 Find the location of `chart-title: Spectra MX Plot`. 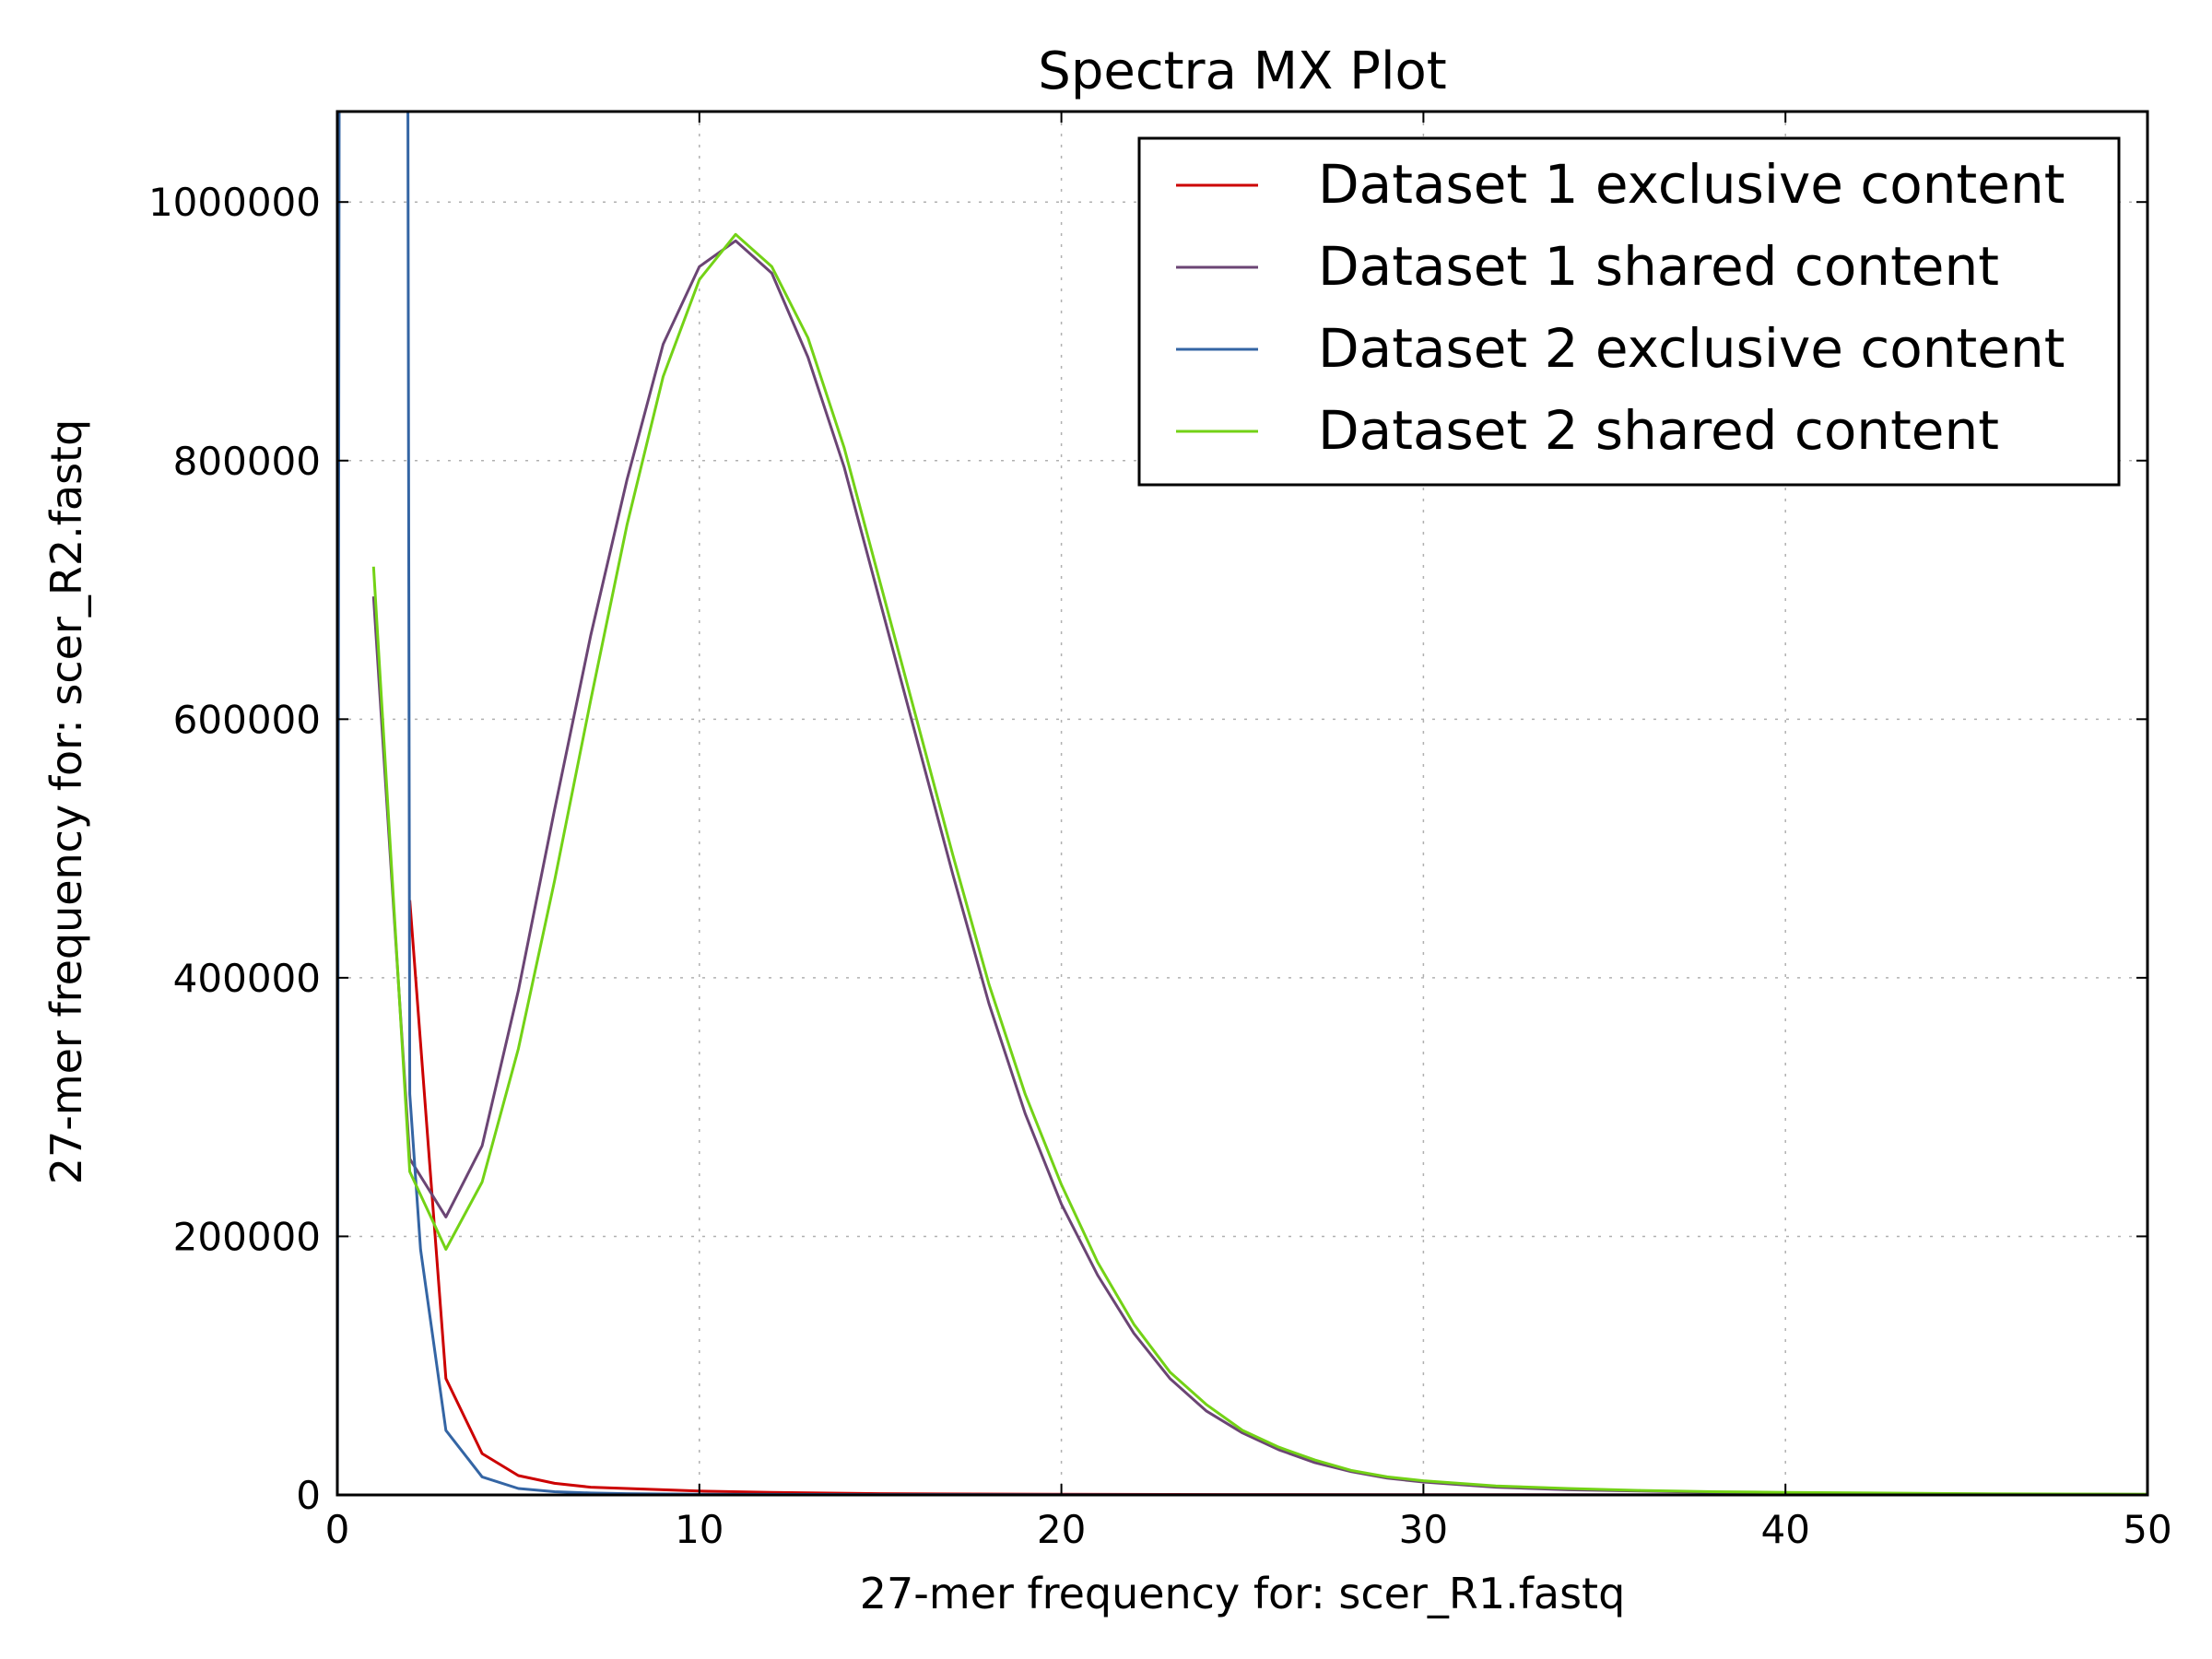

chart-title: Spectra MX Plot is located at coordinates (1242, 71).